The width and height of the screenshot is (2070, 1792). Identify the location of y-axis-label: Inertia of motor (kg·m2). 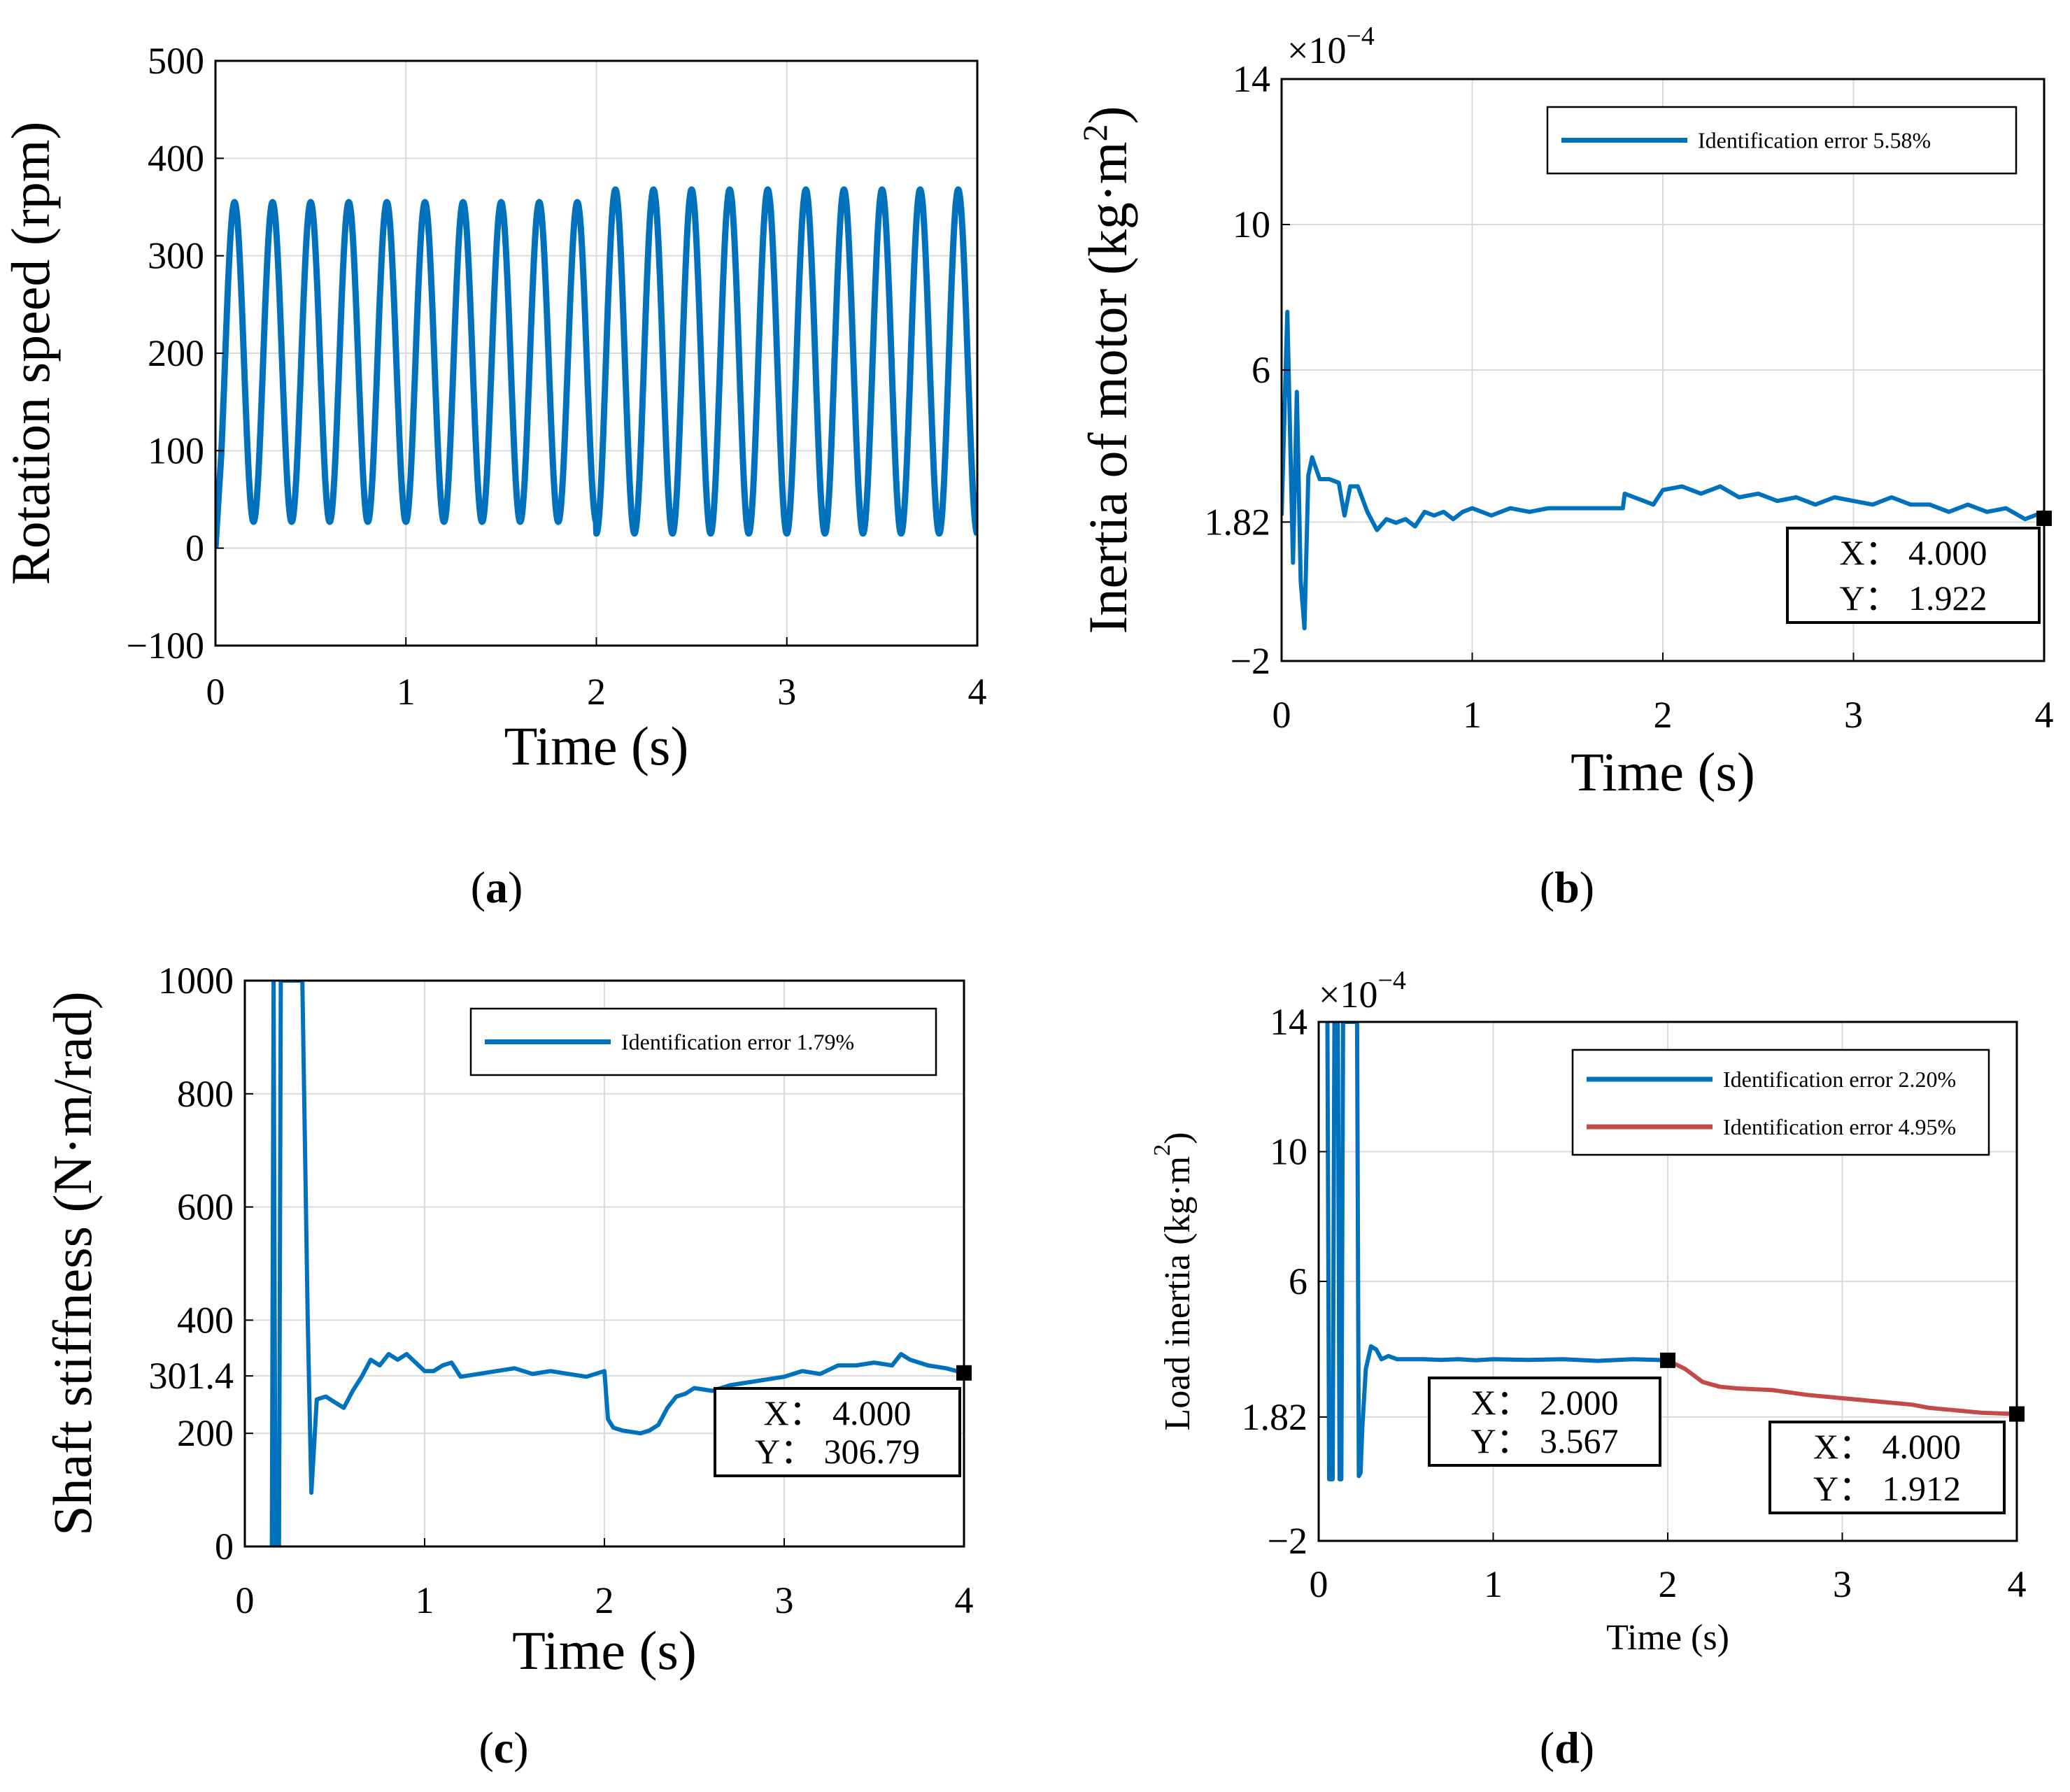
(1106, 370).